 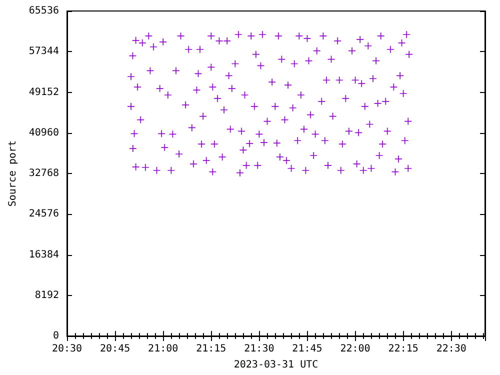 What do you see at coordinates (43, 254) in the screenshot?
I see `y-tick-label: 16384` at bounding box center [43, 254].